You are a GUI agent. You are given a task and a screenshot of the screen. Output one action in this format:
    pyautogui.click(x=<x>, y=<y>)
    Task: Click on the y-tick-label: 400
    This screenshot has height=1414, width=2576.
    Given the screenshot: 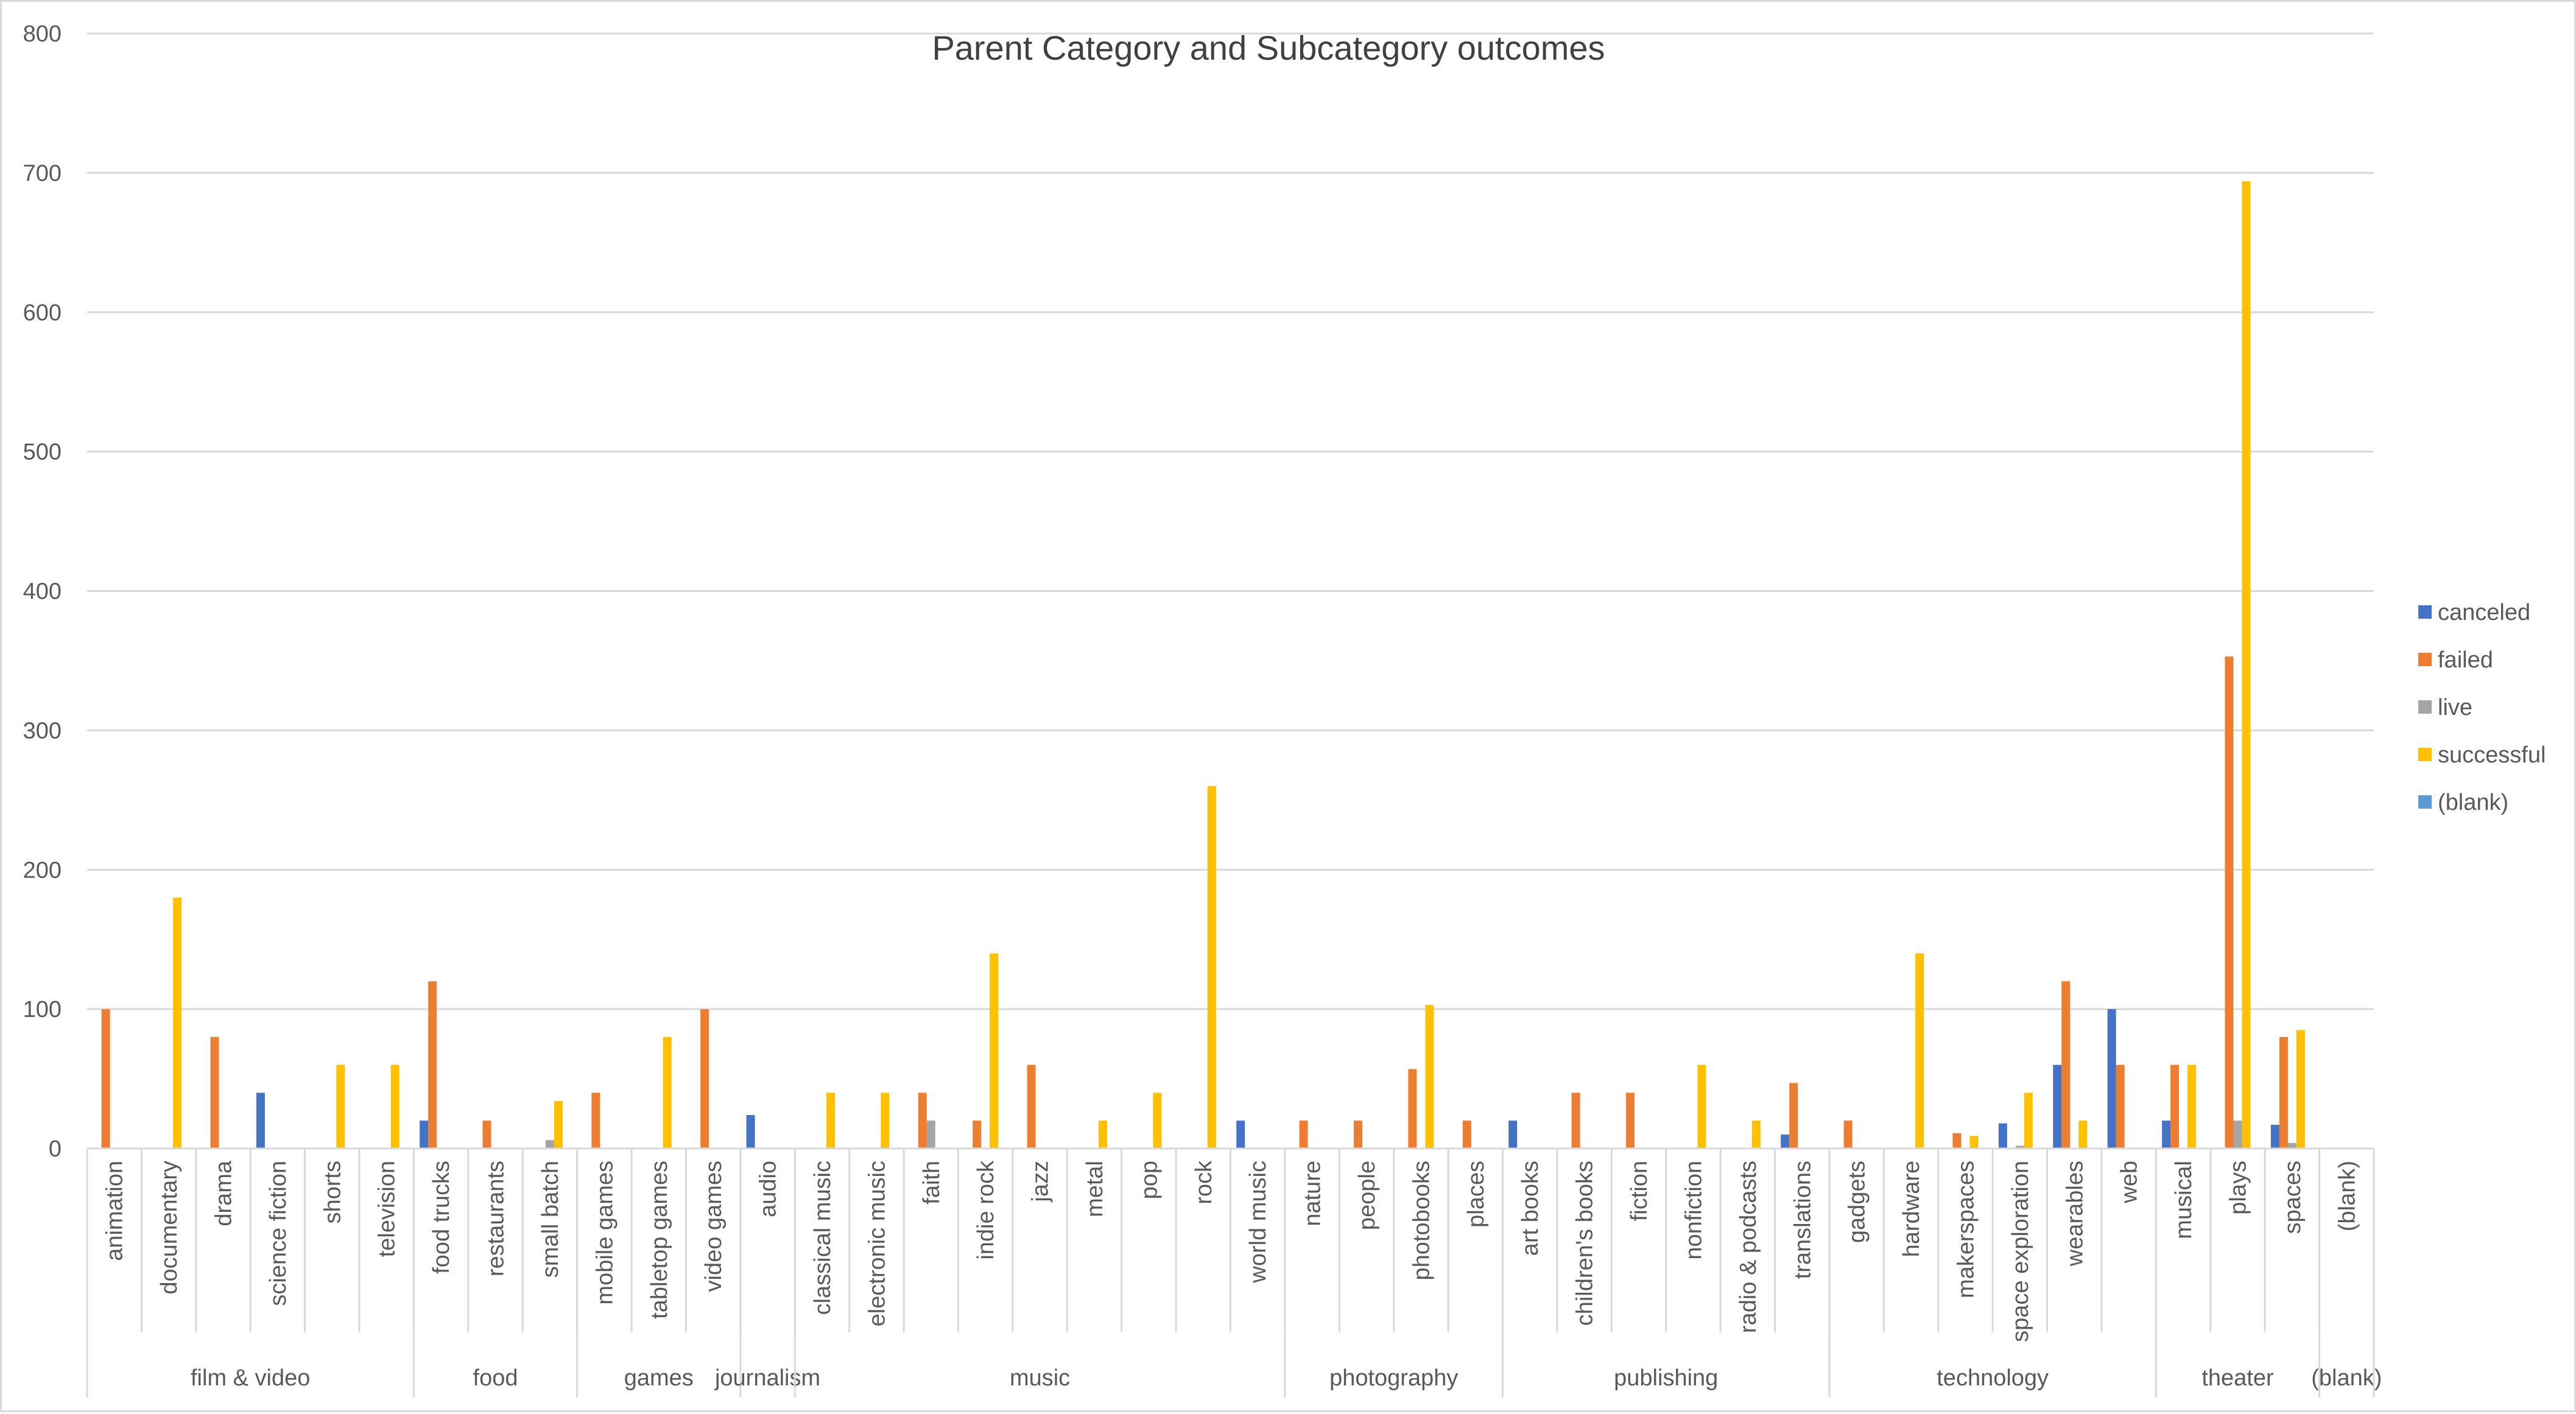 What is the action you would take?
    pyautogui.click(x=42, y=592)
    